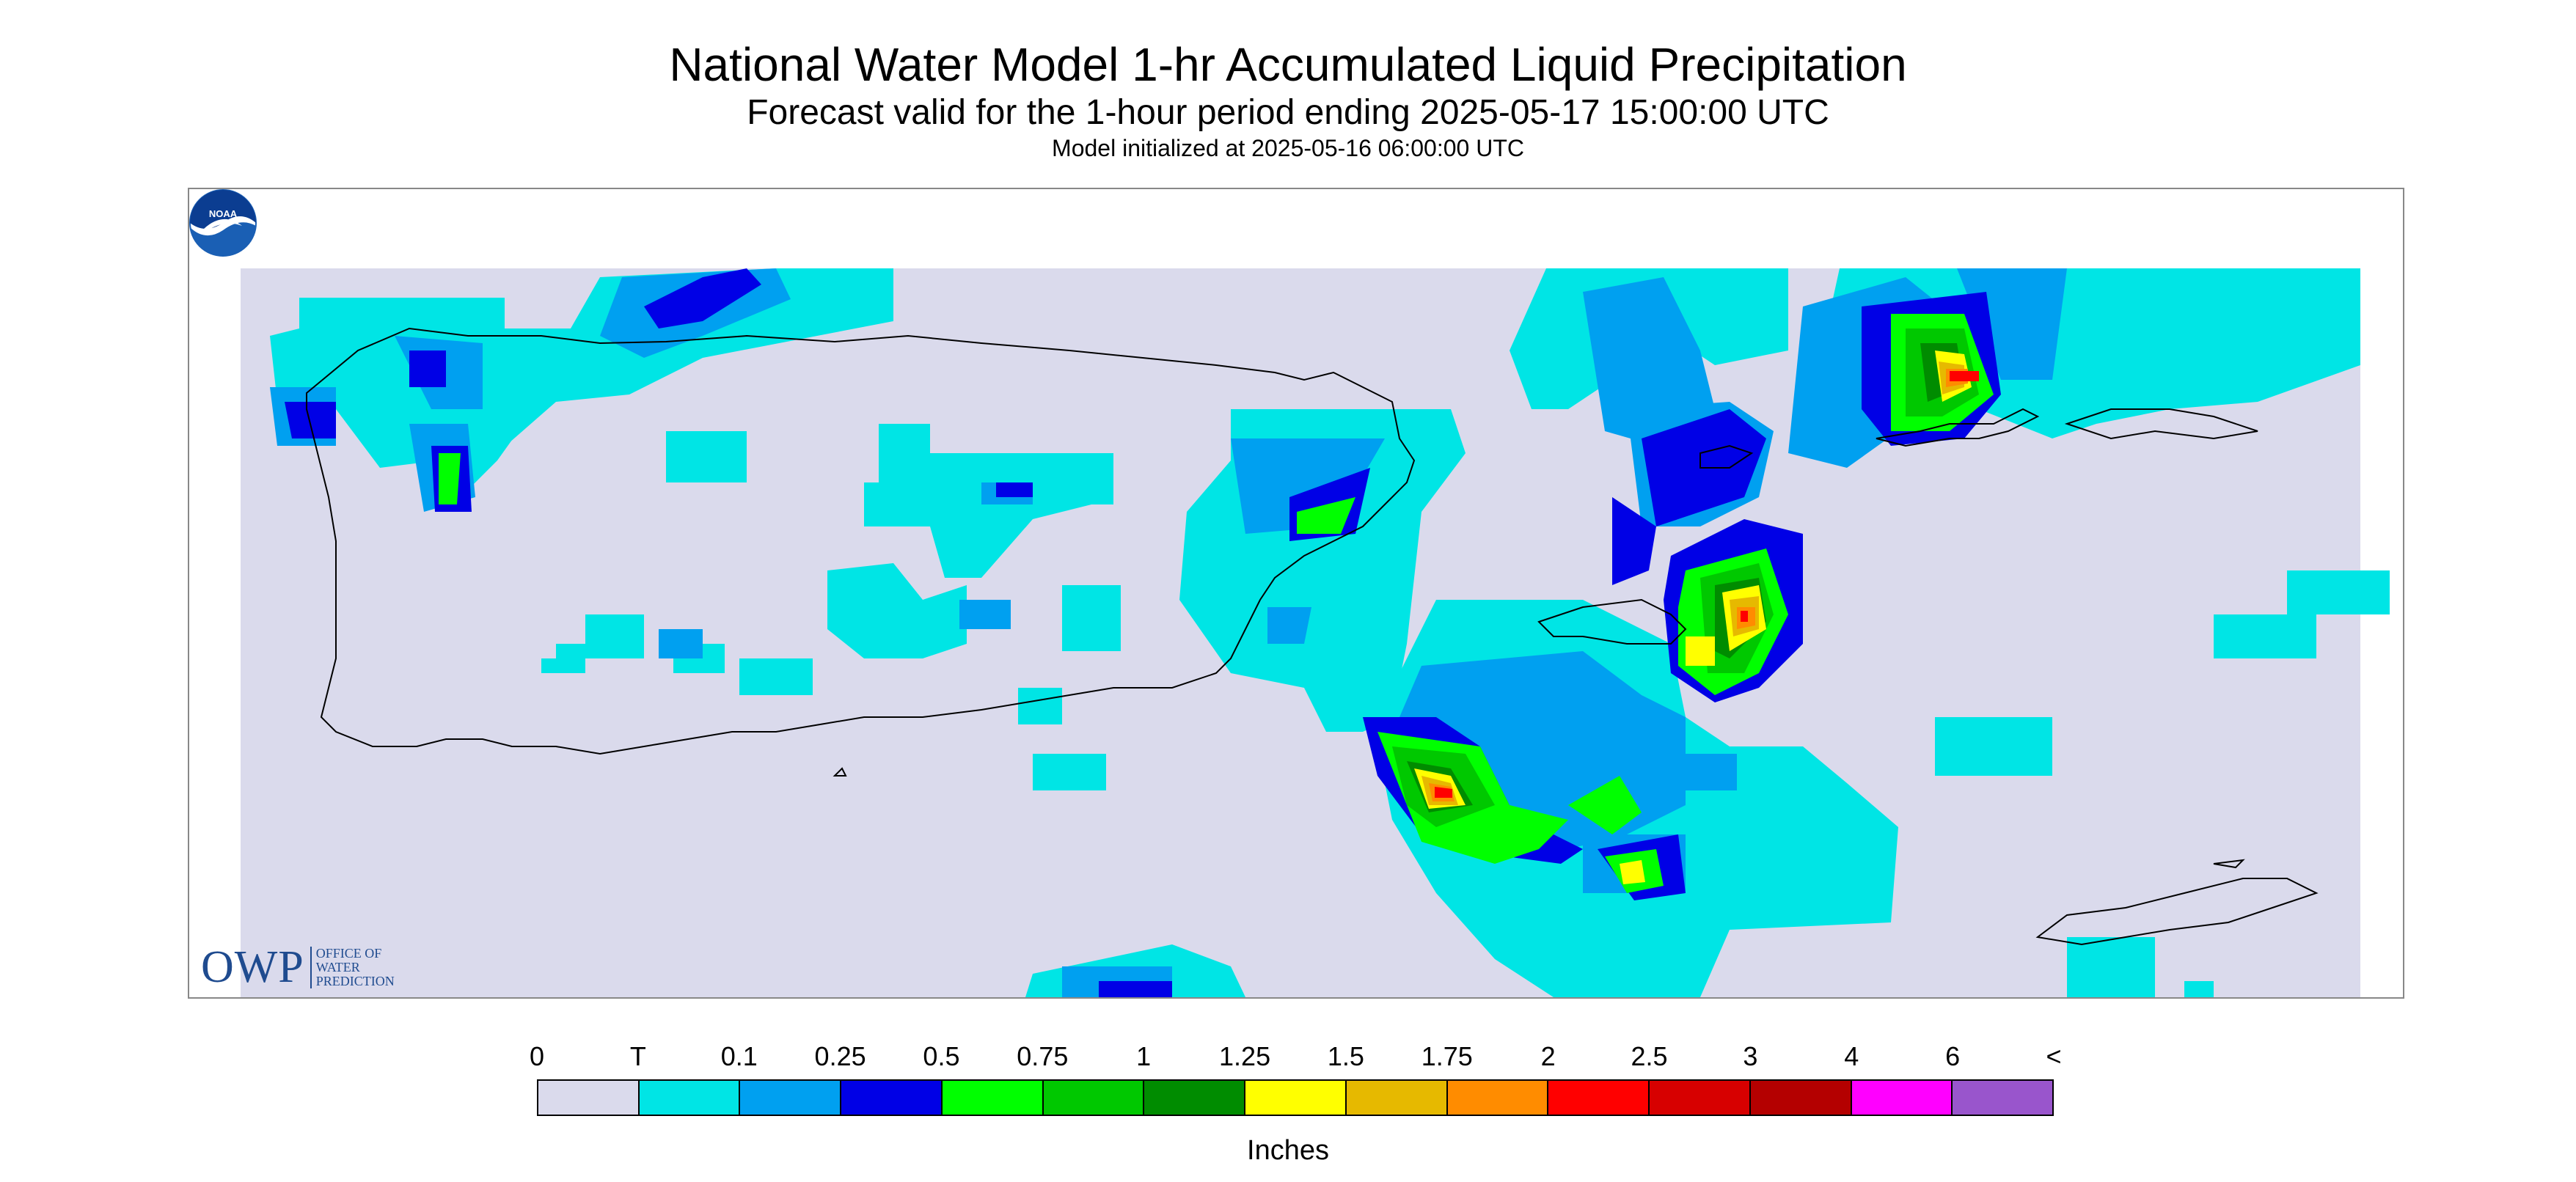 Image resolution: width=2576 pixels, height=1182 pixels. I want to click on legend-colorbar, so click(1295, 1097).